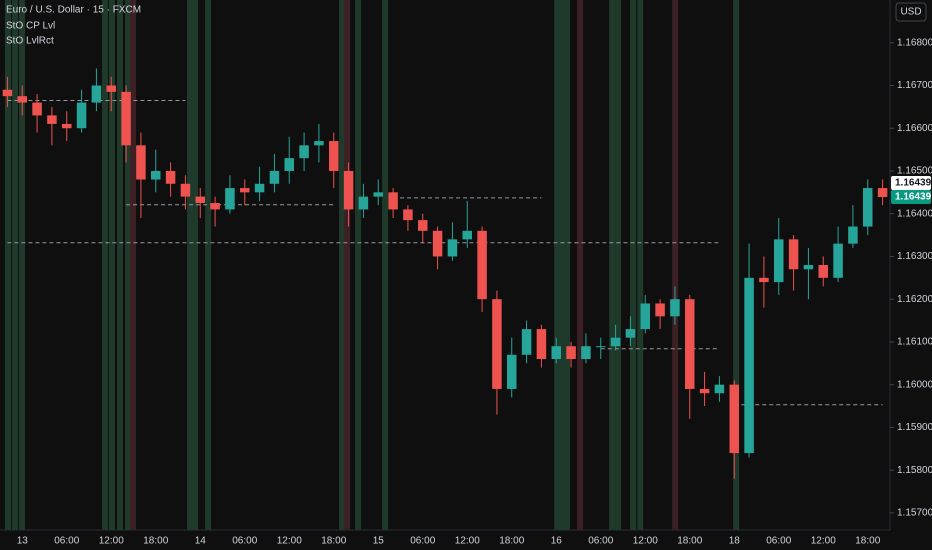 Image resolution: width=932 pixels, height=550 pixels. What do you see at coordinates (23, 541) in the screenshot?
I see `x-tick-label: 13` at bounding box center [23, 541].